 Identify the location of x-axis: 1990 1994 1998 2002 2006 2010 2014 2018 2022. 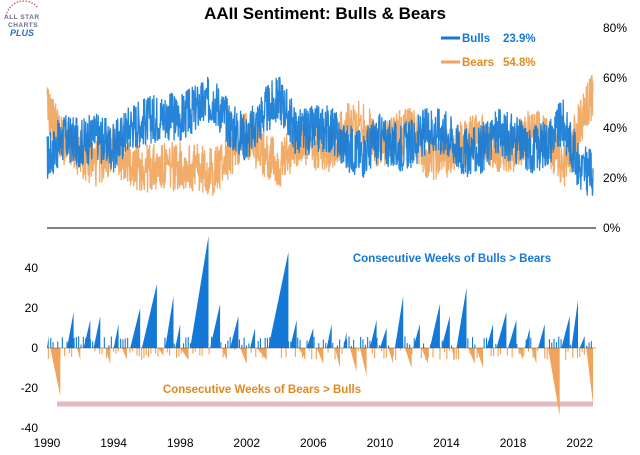
(314, 443).